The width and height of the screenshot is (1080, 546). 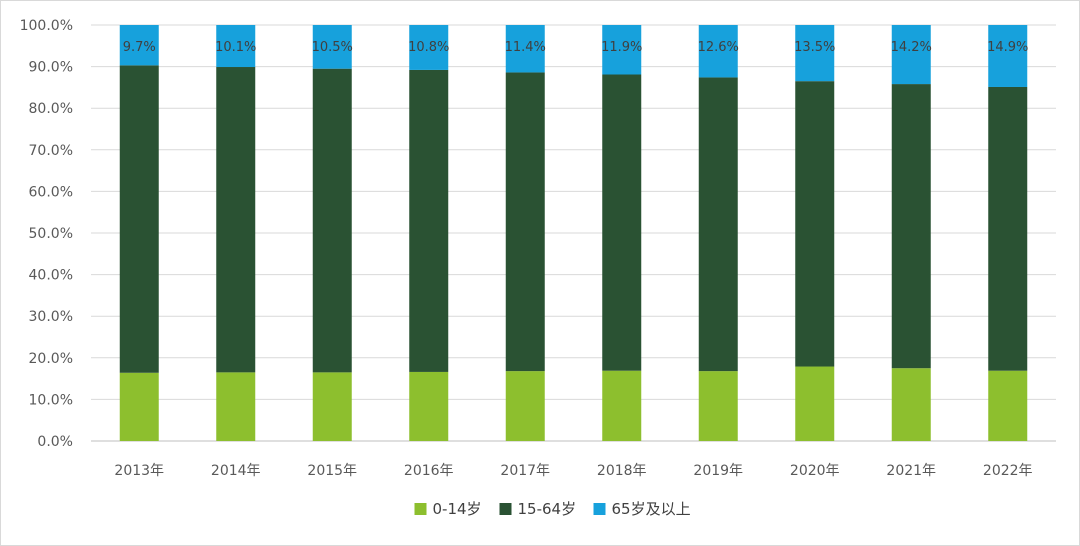 I want to click on y-tick-label: 20.0%, so click(x=51, y=359).